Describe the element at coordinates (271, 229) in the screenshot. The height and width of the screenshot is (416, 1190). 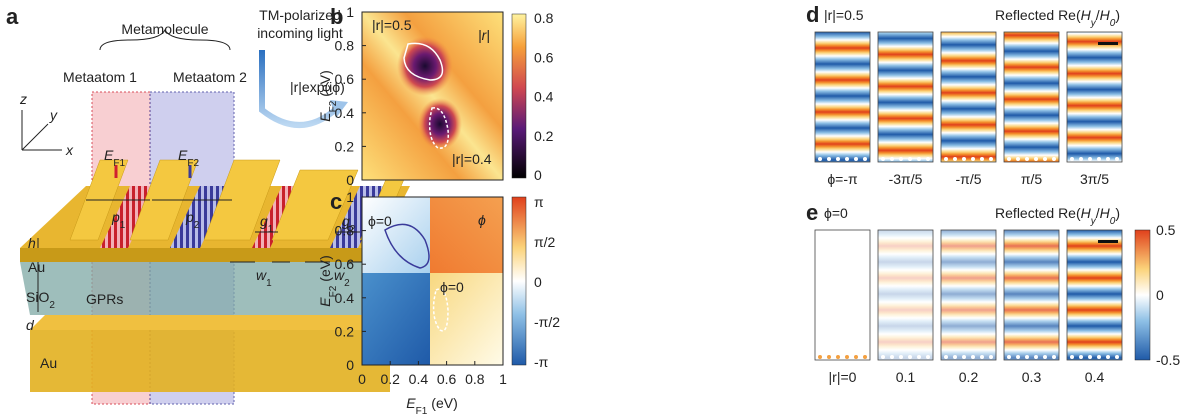
I see `text-part: 1` at that location.